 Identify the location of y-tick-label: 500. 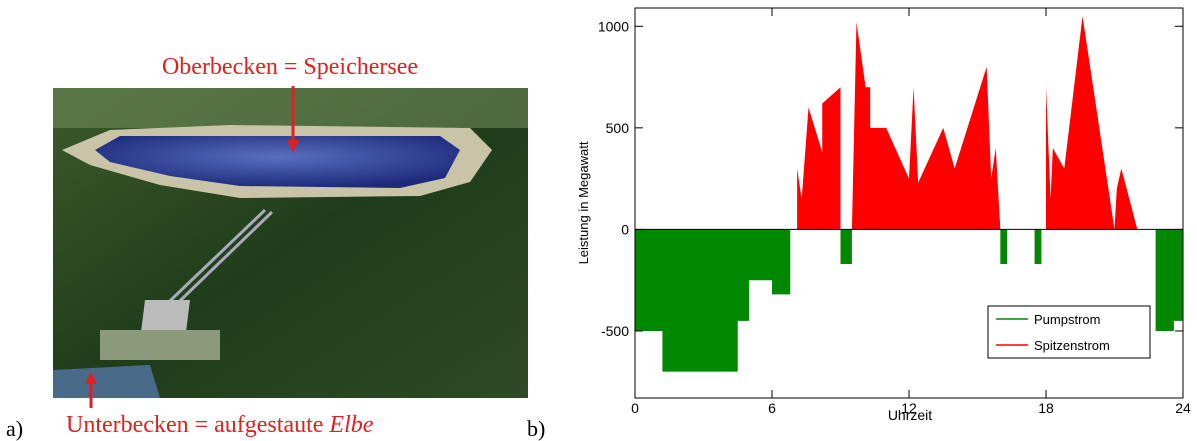
(618, 128).